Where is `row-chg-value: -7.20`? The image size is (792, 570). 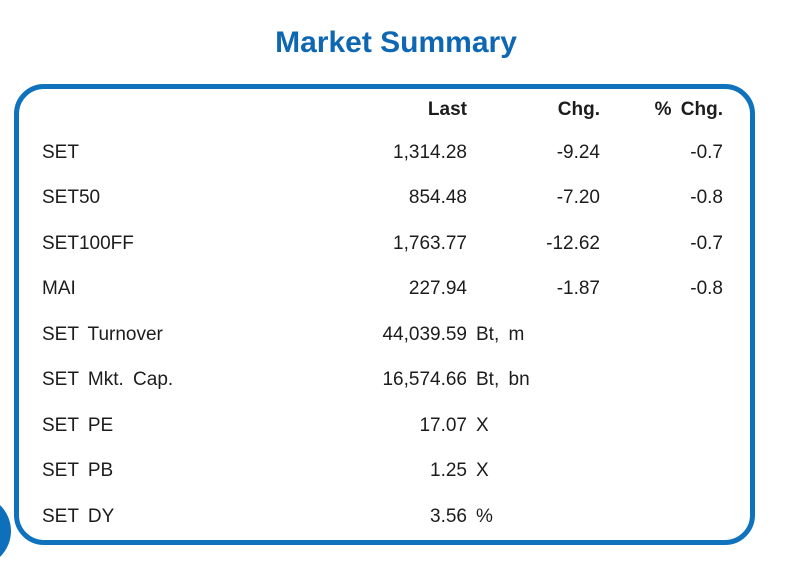 row-chg-value: -7.20 is located at coordinates (578, 198).